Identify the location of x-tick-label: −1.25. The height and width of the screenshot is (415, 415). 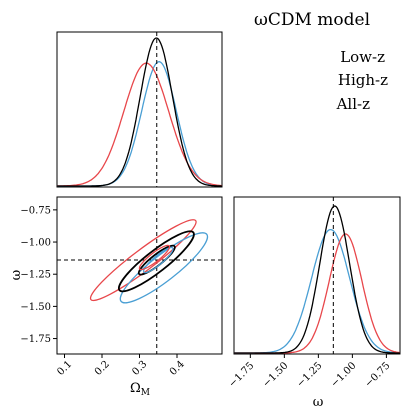
(309, 374).